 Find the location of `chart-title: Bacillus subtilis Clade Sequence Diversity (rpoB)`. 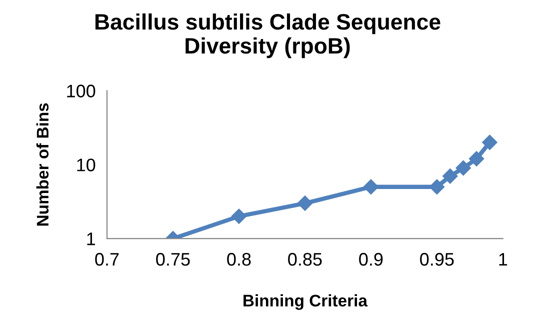

chart-title: Bacillus subtilis Clade Sequence Diversity (rpoB) is located at coordinates (267, 35).